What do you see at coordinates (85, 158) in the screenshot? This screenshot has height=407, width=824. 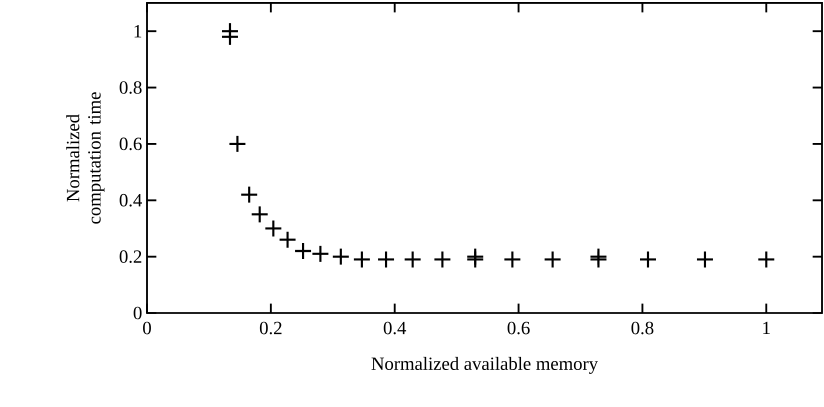 I see `y-axis-title: Normalized computation time` at bounding box center [85, 158].